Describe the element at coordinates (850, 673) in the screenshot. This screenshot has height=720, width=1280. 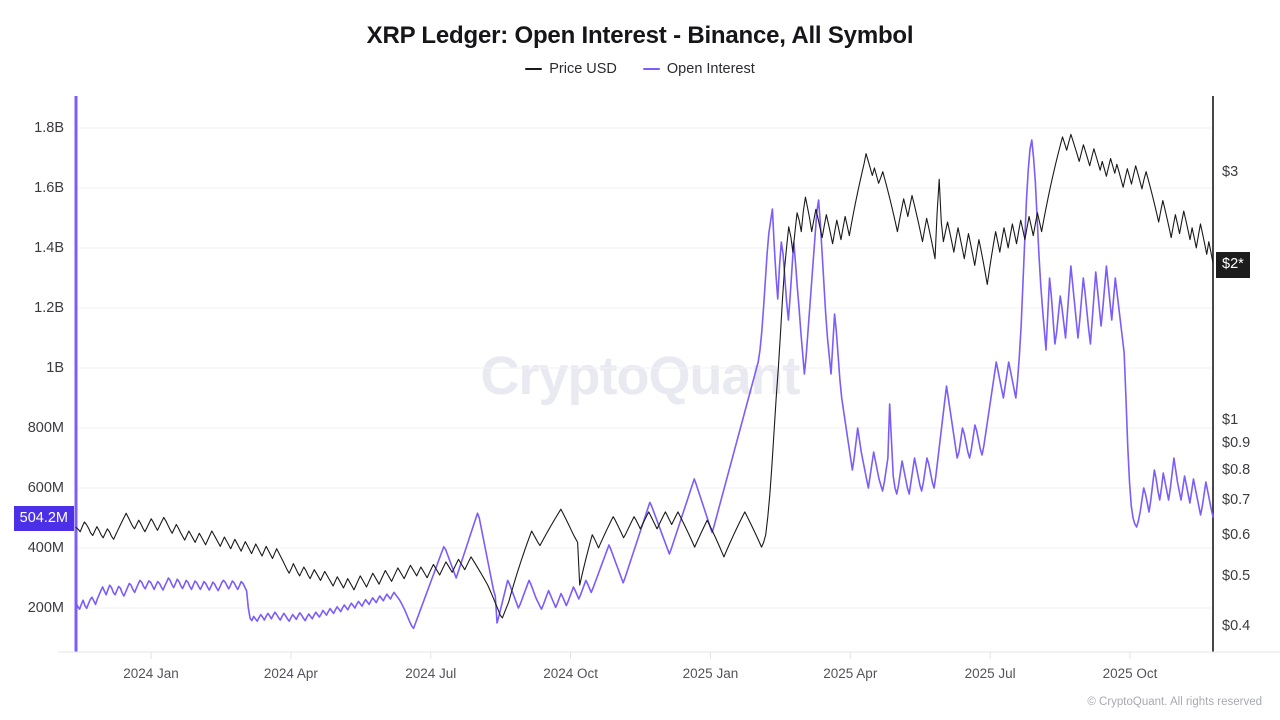
I see `x-axis-tick: 2025 Apr` at that location.